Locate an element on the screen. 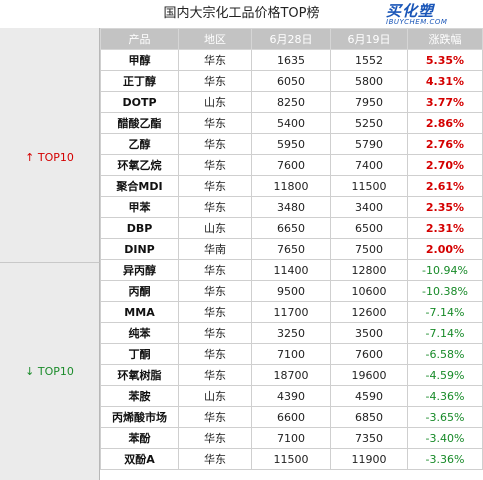 This screenshot has height=480, width=483. product-cell: 丙酮 is located at coordinates (139, 291).